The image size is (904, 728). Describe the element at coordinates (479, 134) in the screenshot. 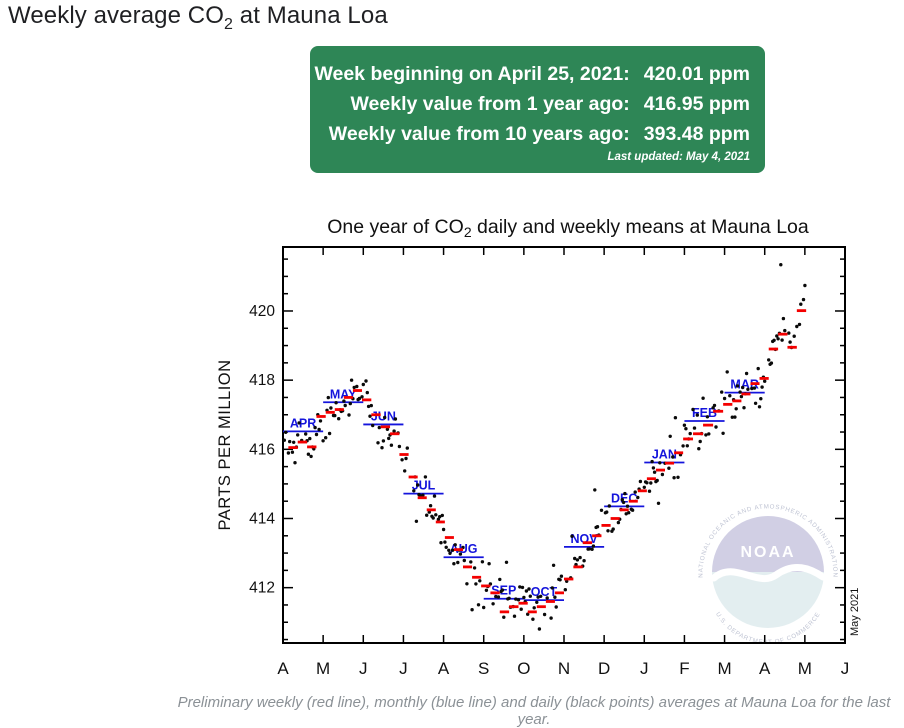

I see `summary-label: Weekly value from 10 years ago:` at that location.